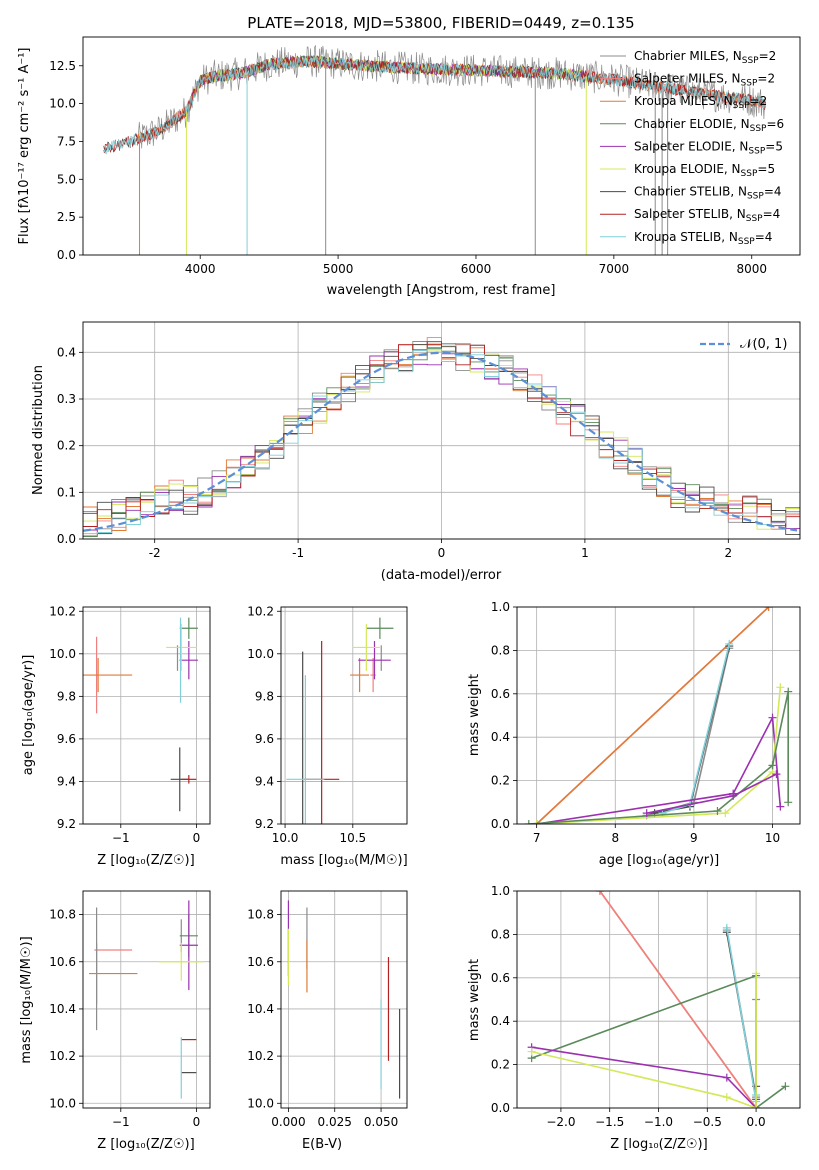  Describe the element at coordinates (264, 696) in the screenshot. I see `y-tick-label: 9.8` at that location.